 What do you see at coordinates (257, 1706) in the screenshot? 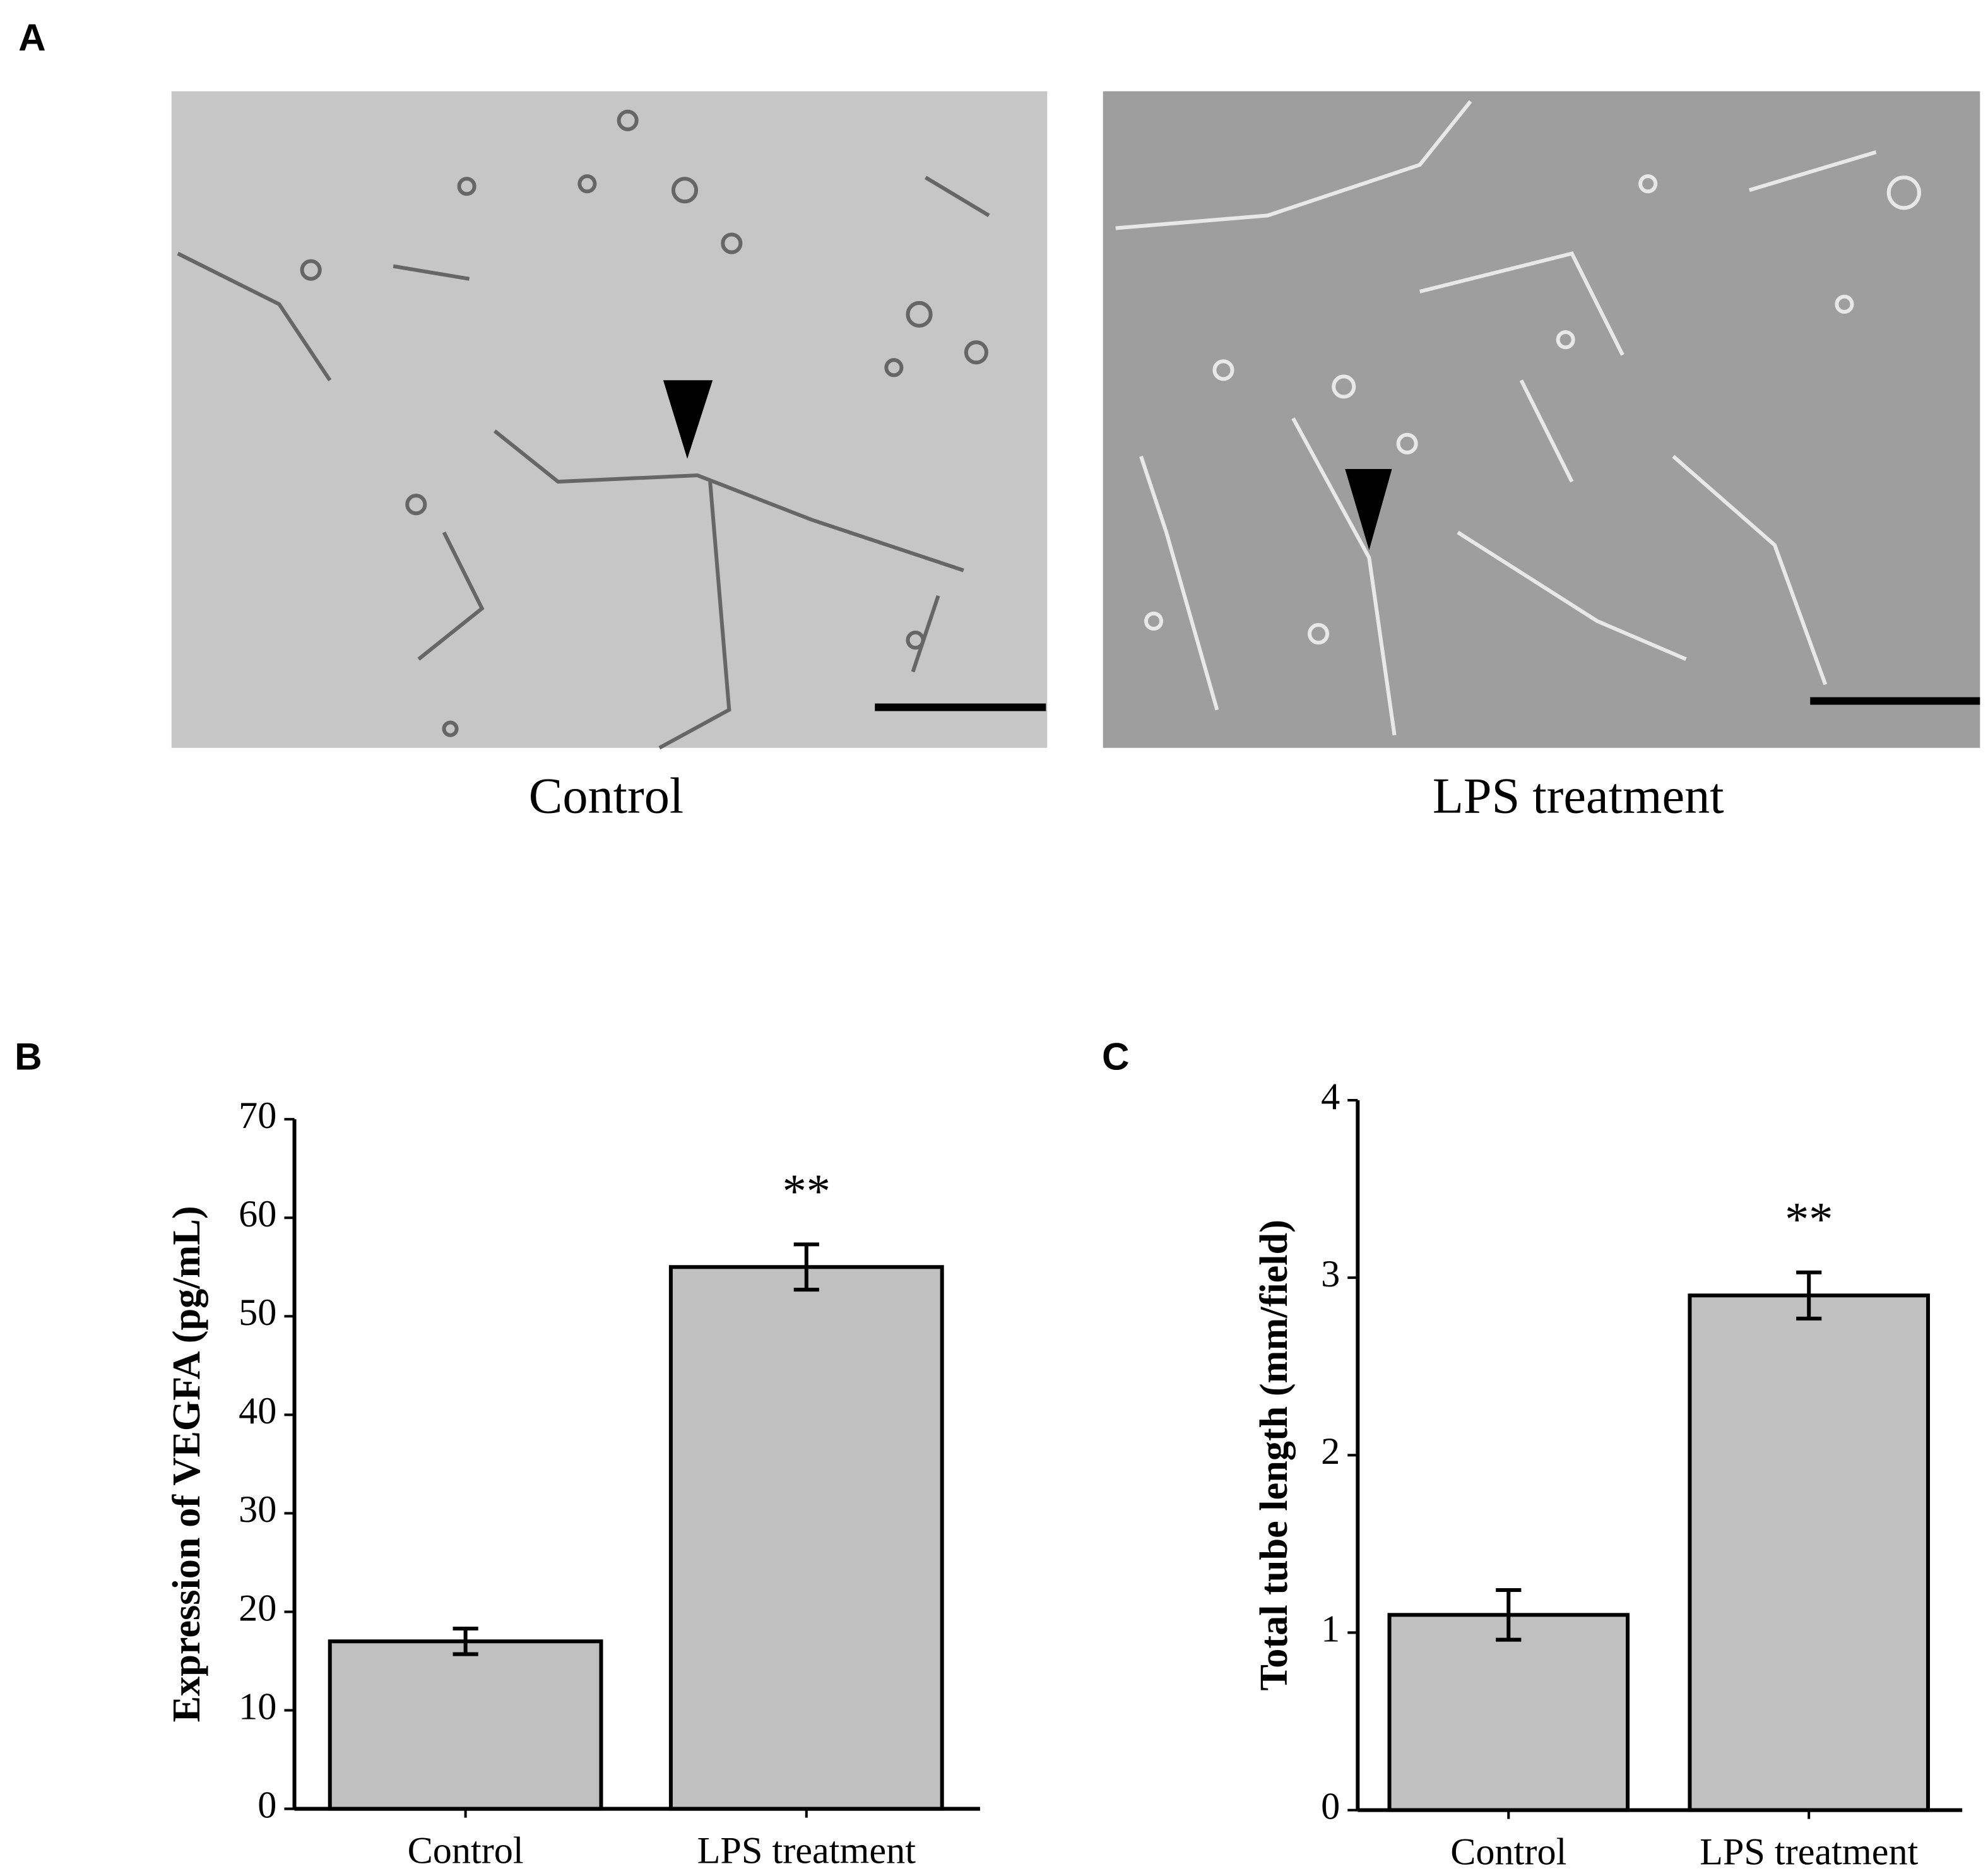
I see `y-tick-label: 10` at bounding box center [257, 1706].